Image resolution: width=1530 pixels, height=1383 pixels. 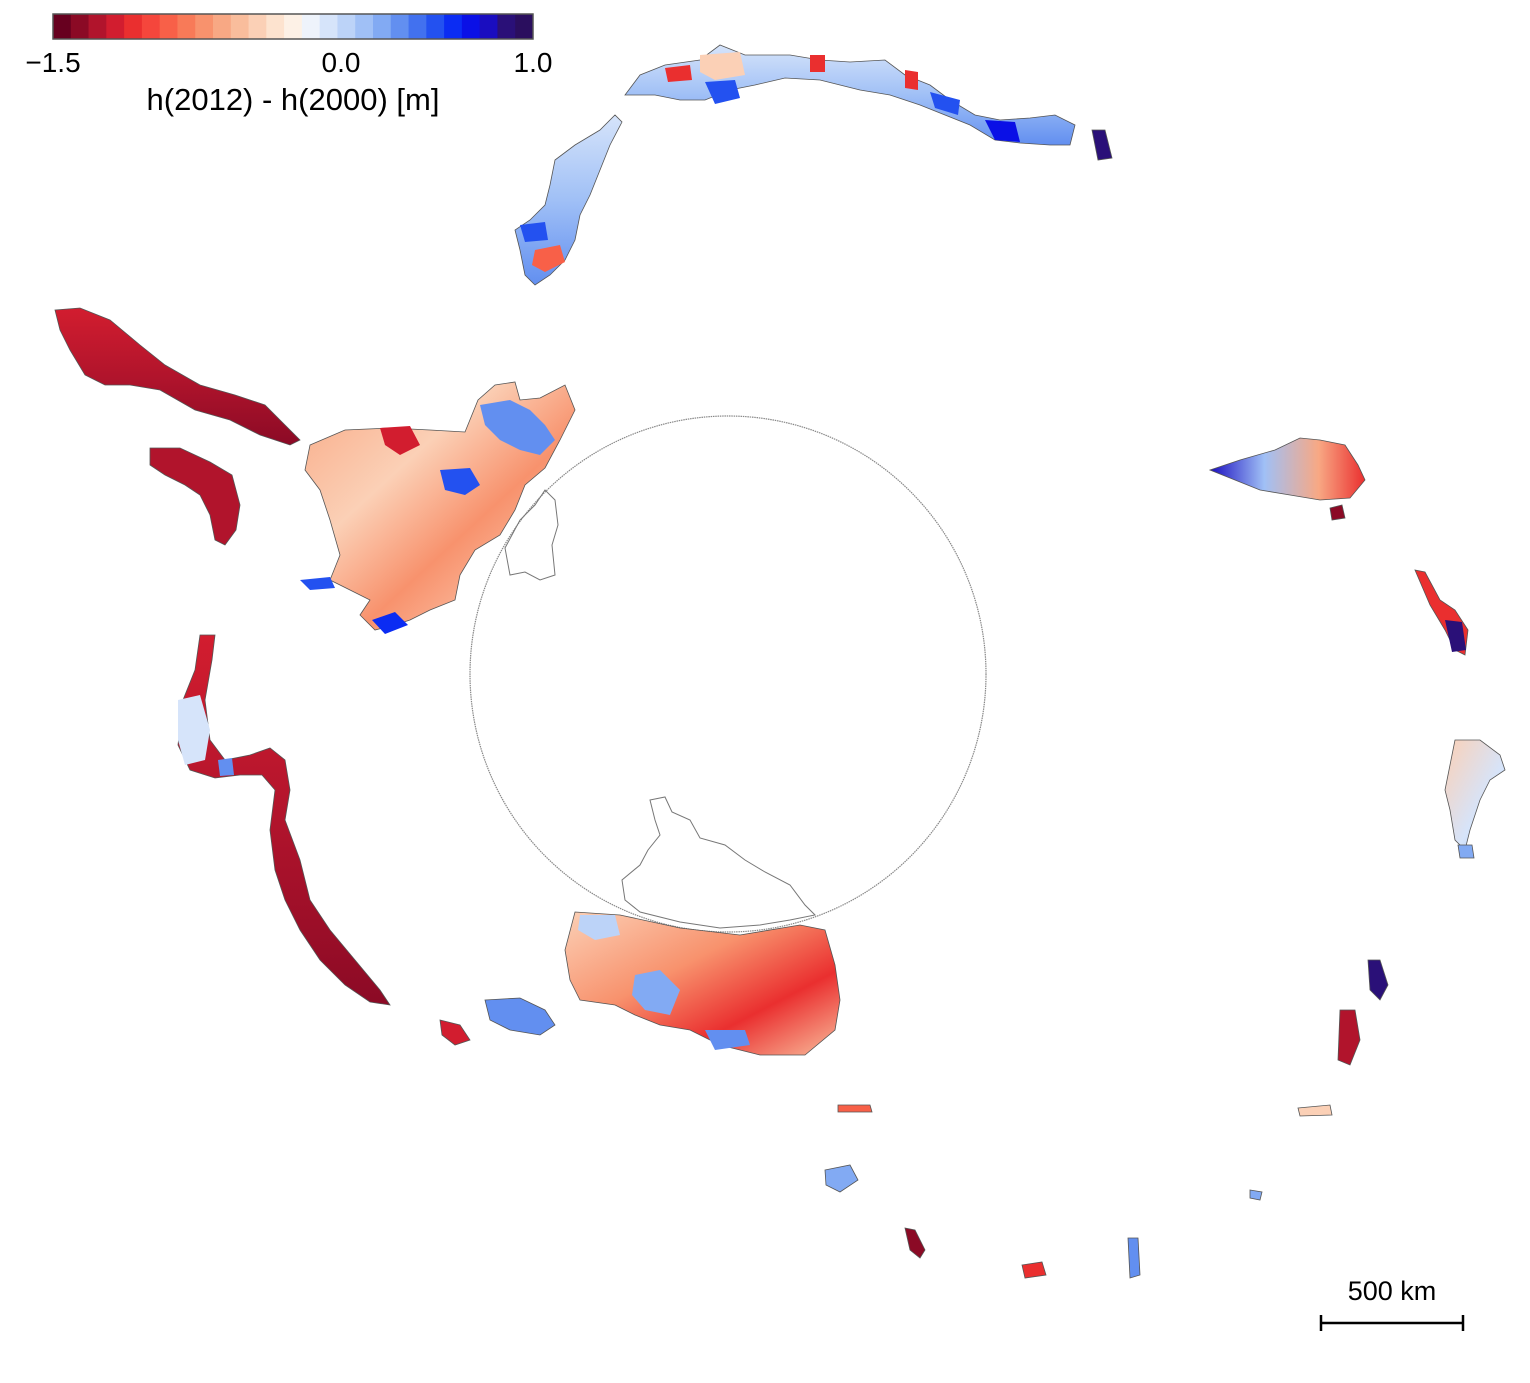 I want to click on amundsen-coast-region, so click(x=284, y=820).